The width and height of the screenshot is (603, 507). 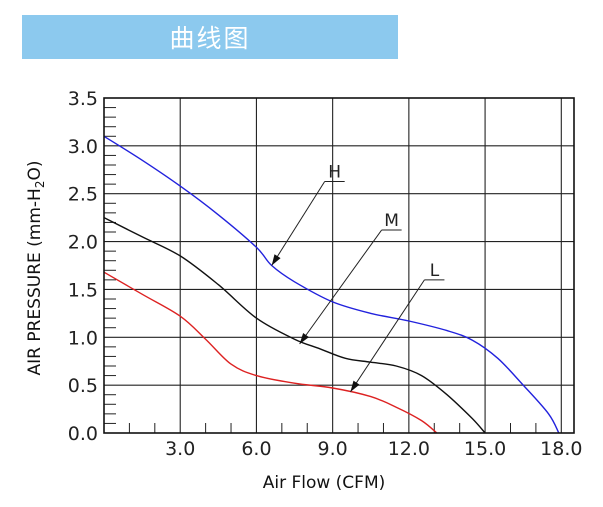 I want to click on y-tick-label: 3.5, so click(x=83, y=99).